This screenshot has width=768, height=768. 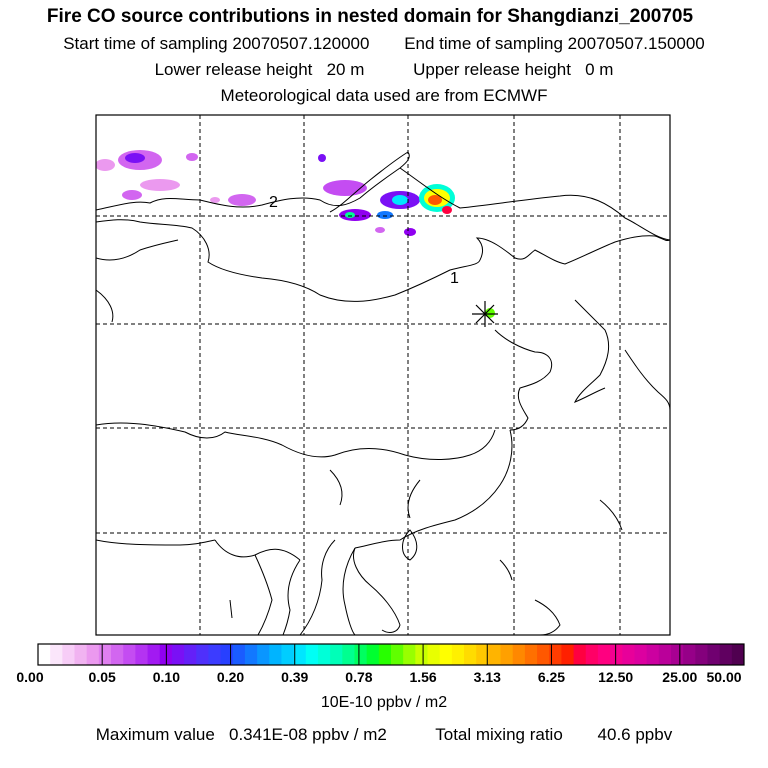 I want to click on end-time-label: End time of sampling, so click(x=483, y=43).